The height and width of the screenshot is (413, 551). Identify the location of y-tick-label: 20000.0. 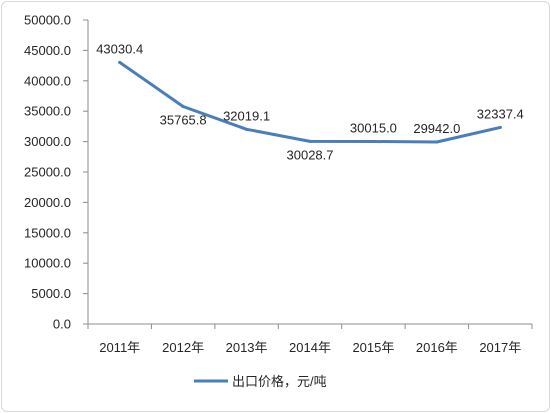
(47, 202).